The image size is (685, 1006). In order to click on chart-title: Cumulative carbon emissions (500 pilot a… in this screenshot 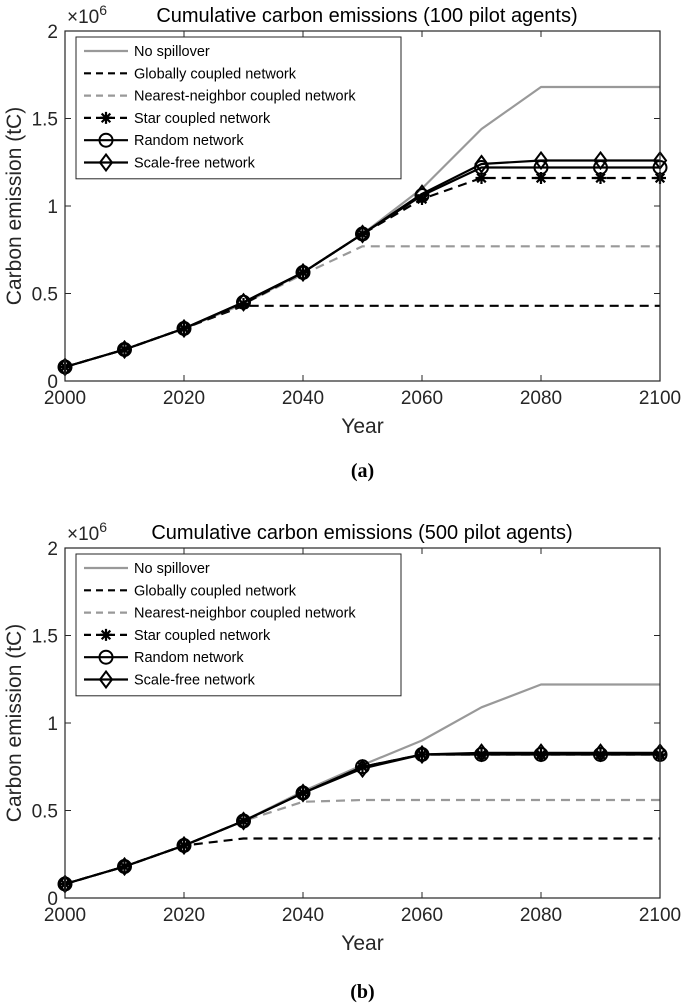, I will do `click(361, 533)`.